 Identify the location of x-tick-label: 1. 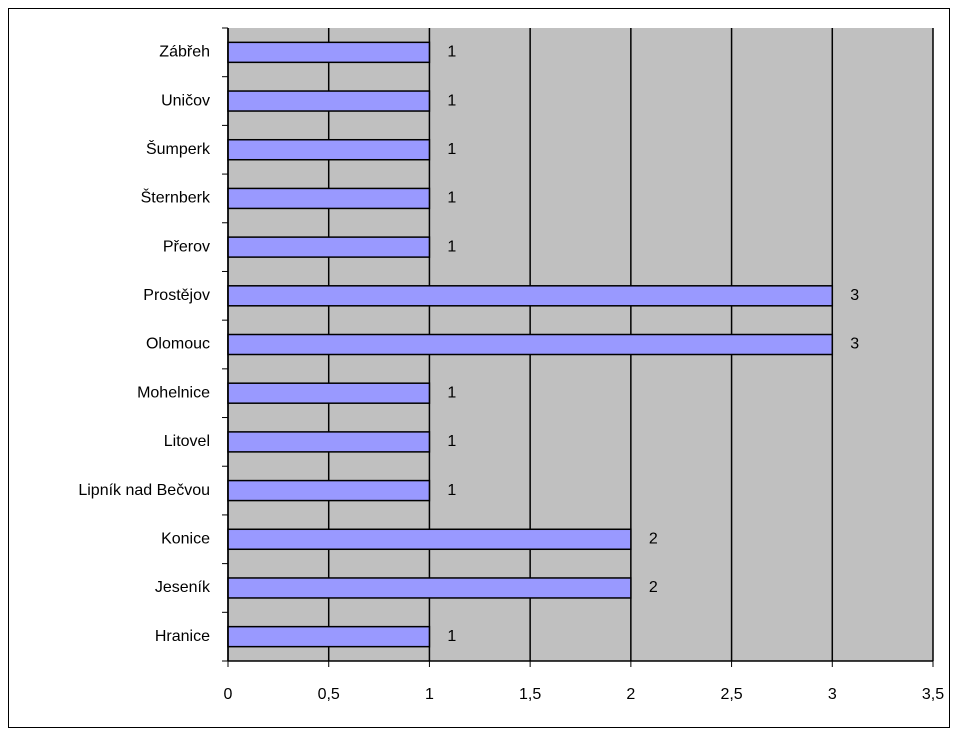
(429, 694).